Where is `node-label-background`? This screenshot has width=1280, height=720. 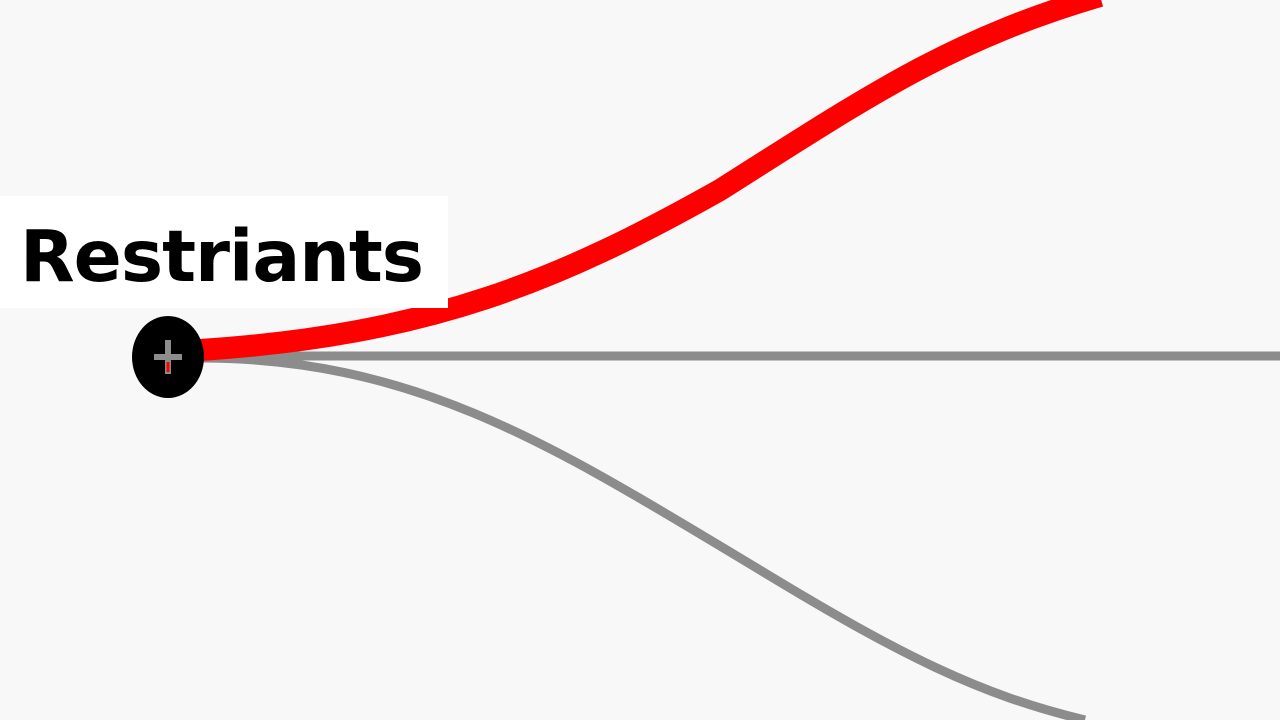 node-label-background is located at coordinates (224, 252).